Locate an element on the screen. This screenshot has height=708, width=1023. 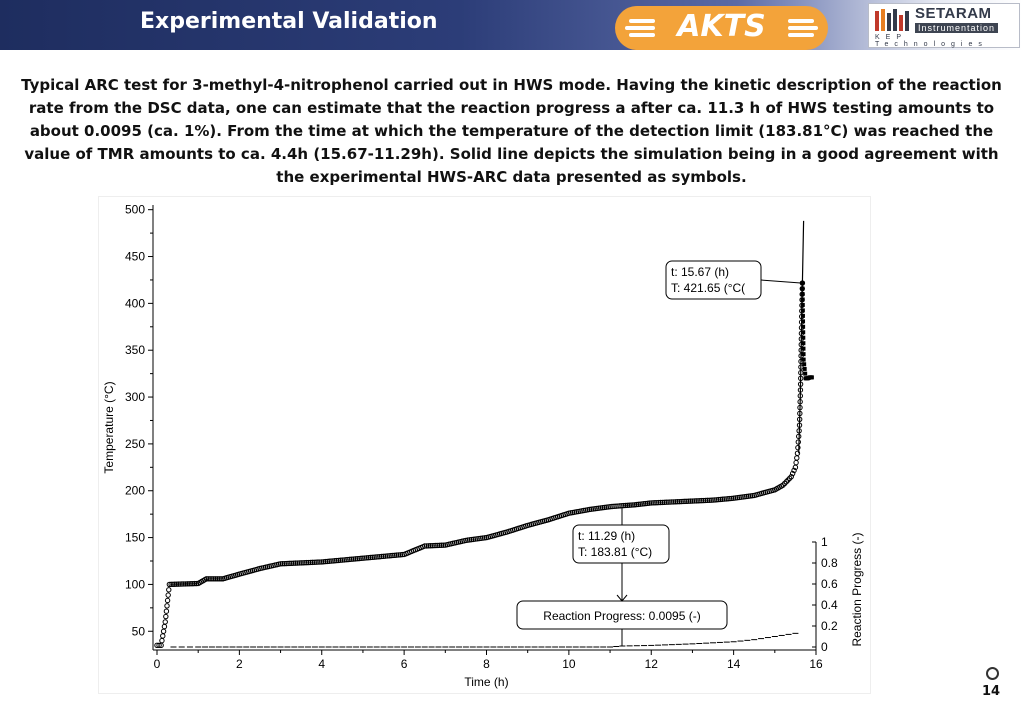
x-tick-label: 8 is located at coordinates (486, 664).